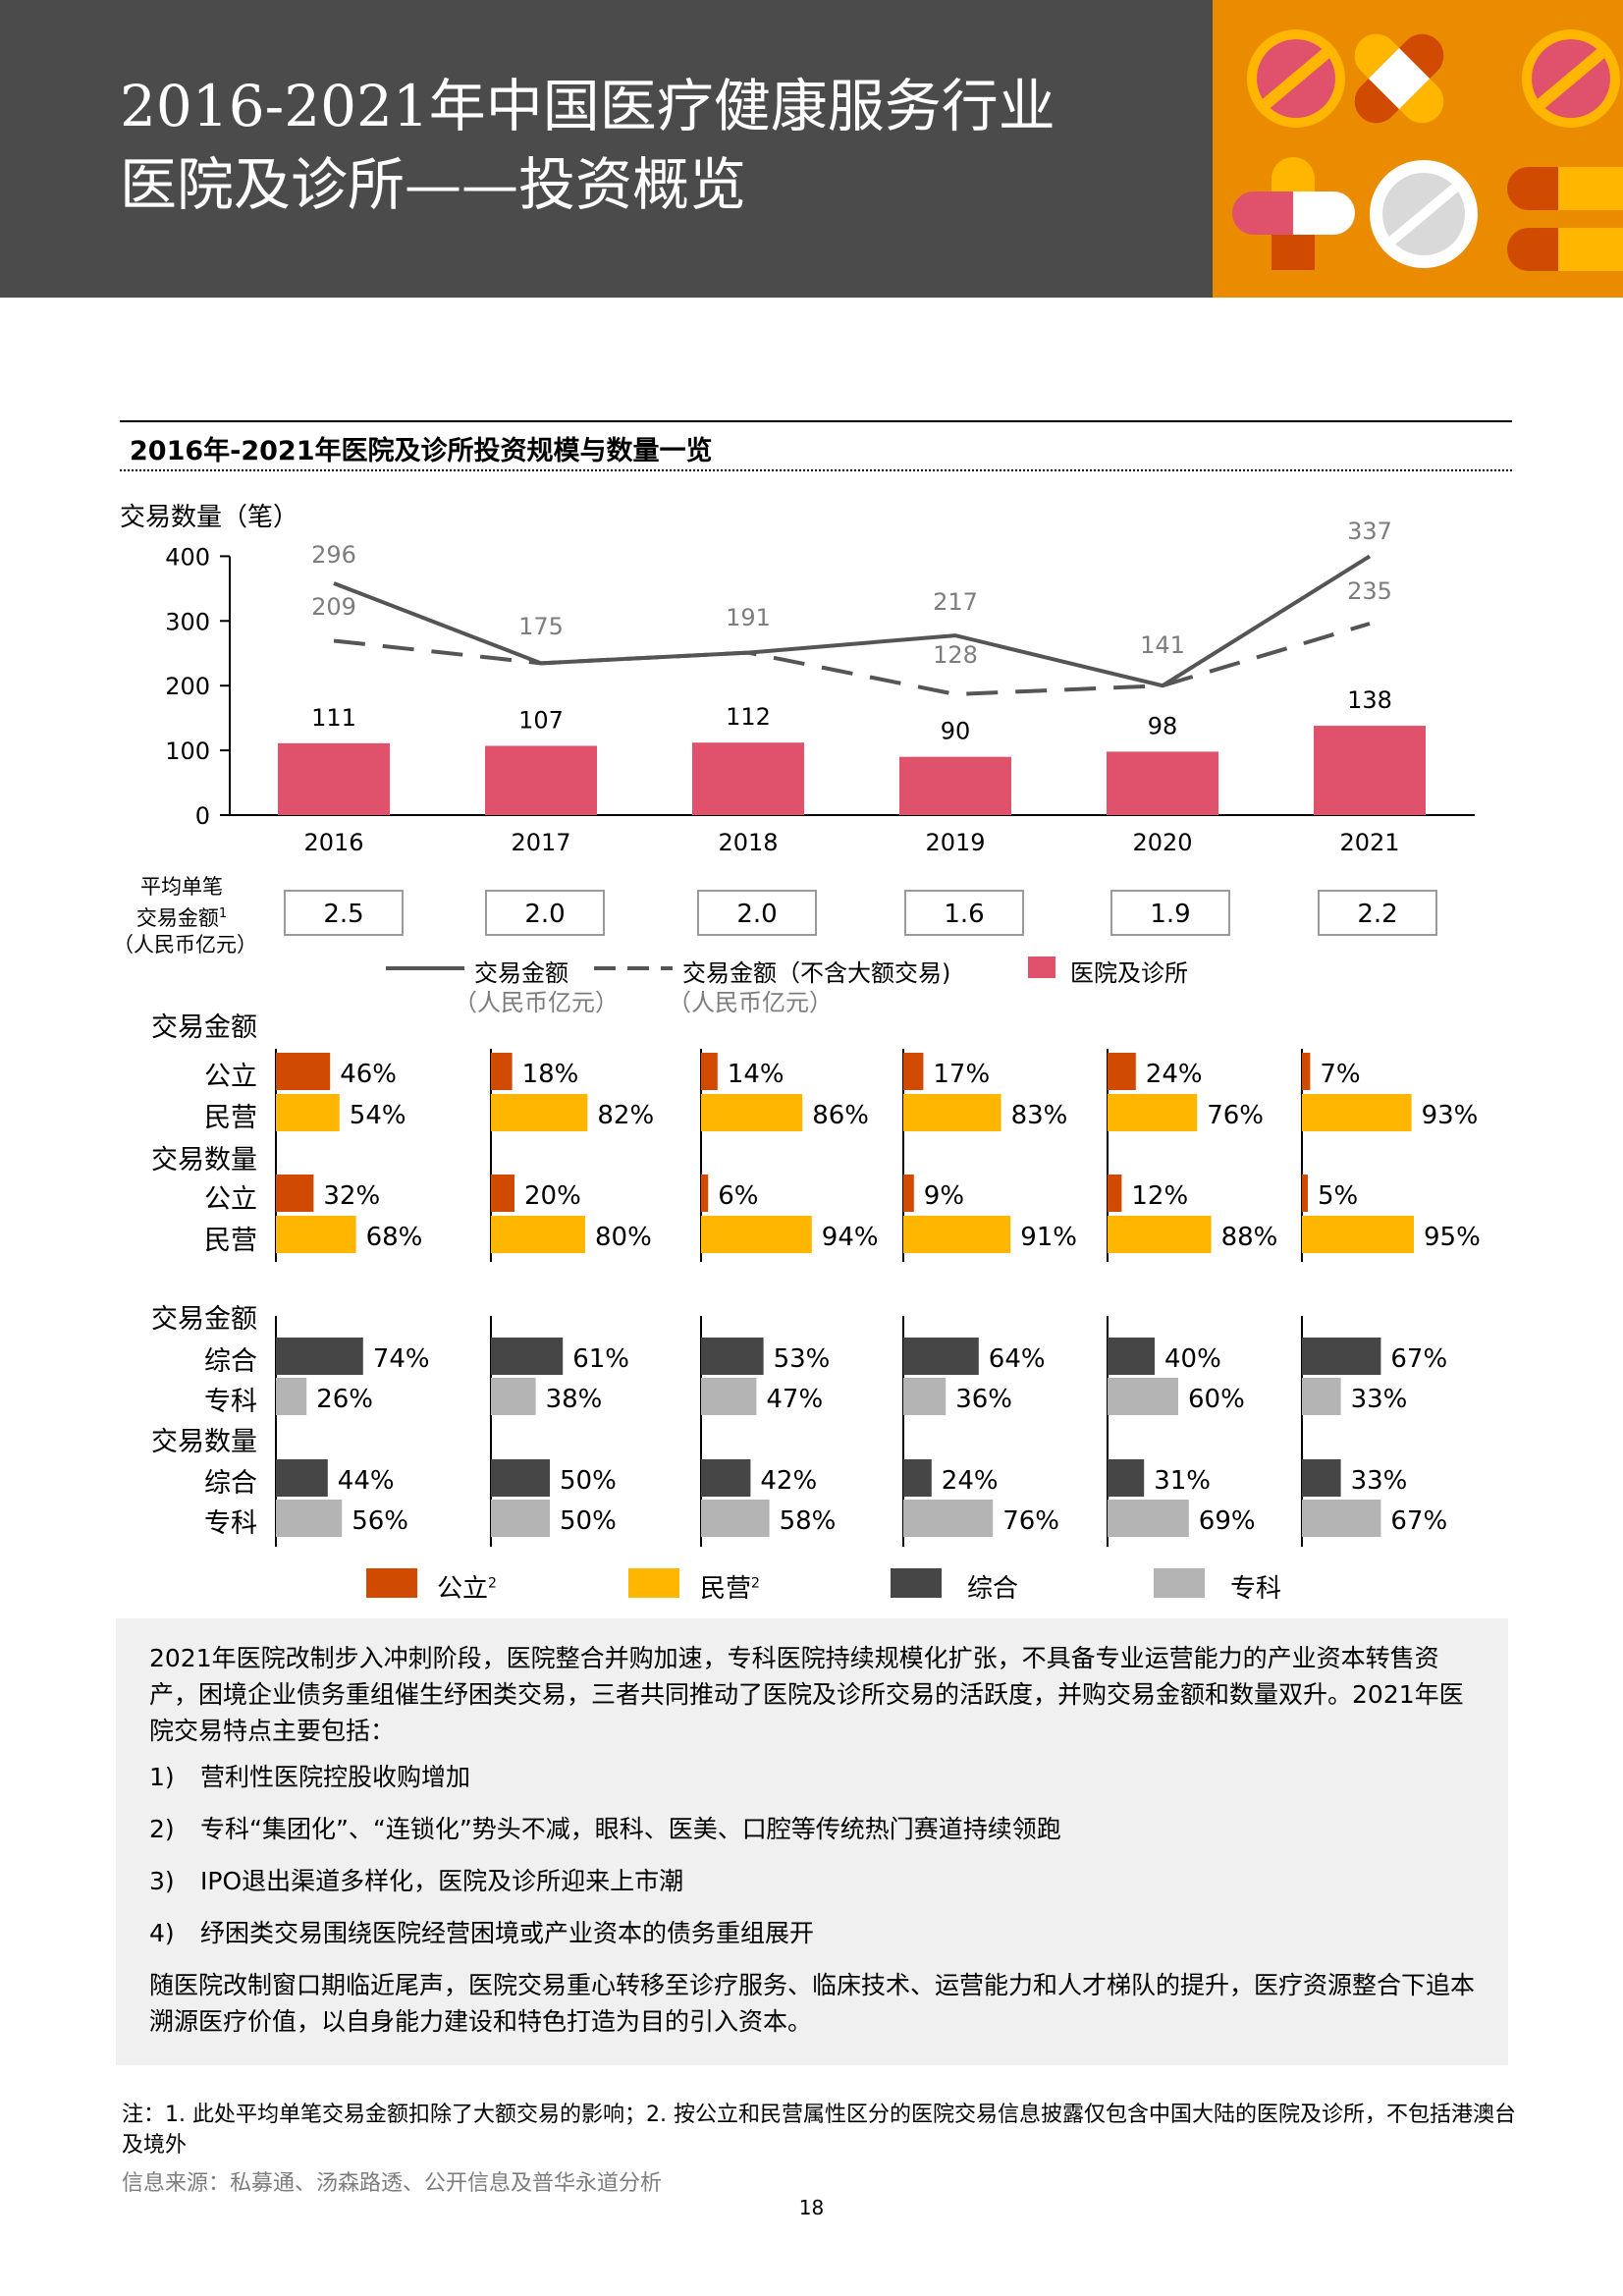 Image resolution: width=1623 pixels, height=2296 pixels. I want to click on bar-percent-label: 86%, so click(840, 1115).